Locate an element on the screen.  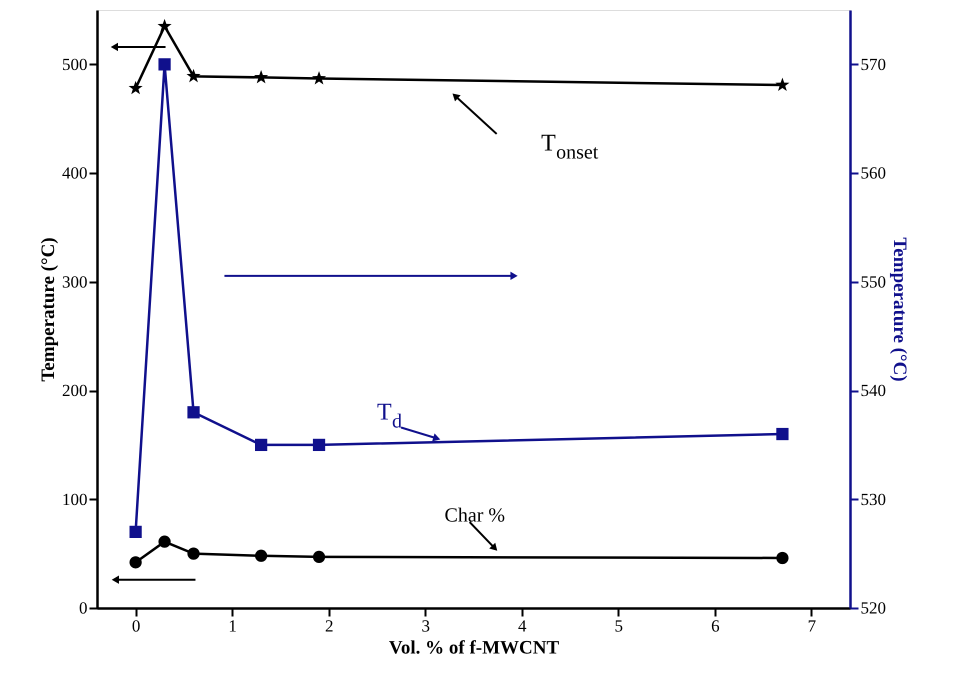
series-label: Char % is located at coordinates (475, 515).